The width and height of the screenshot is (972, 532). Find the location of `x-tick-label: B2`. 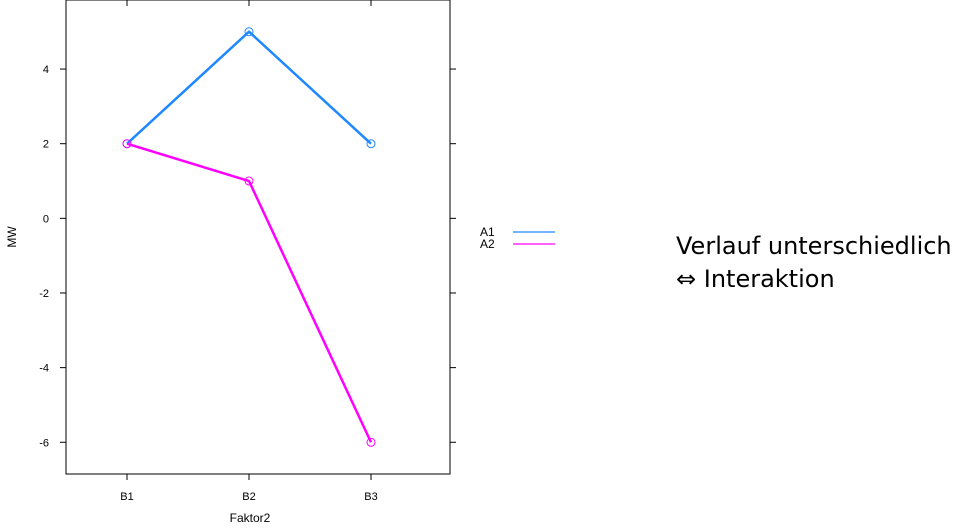

x-tick-label: B2 is located at coordinates (248, 497).